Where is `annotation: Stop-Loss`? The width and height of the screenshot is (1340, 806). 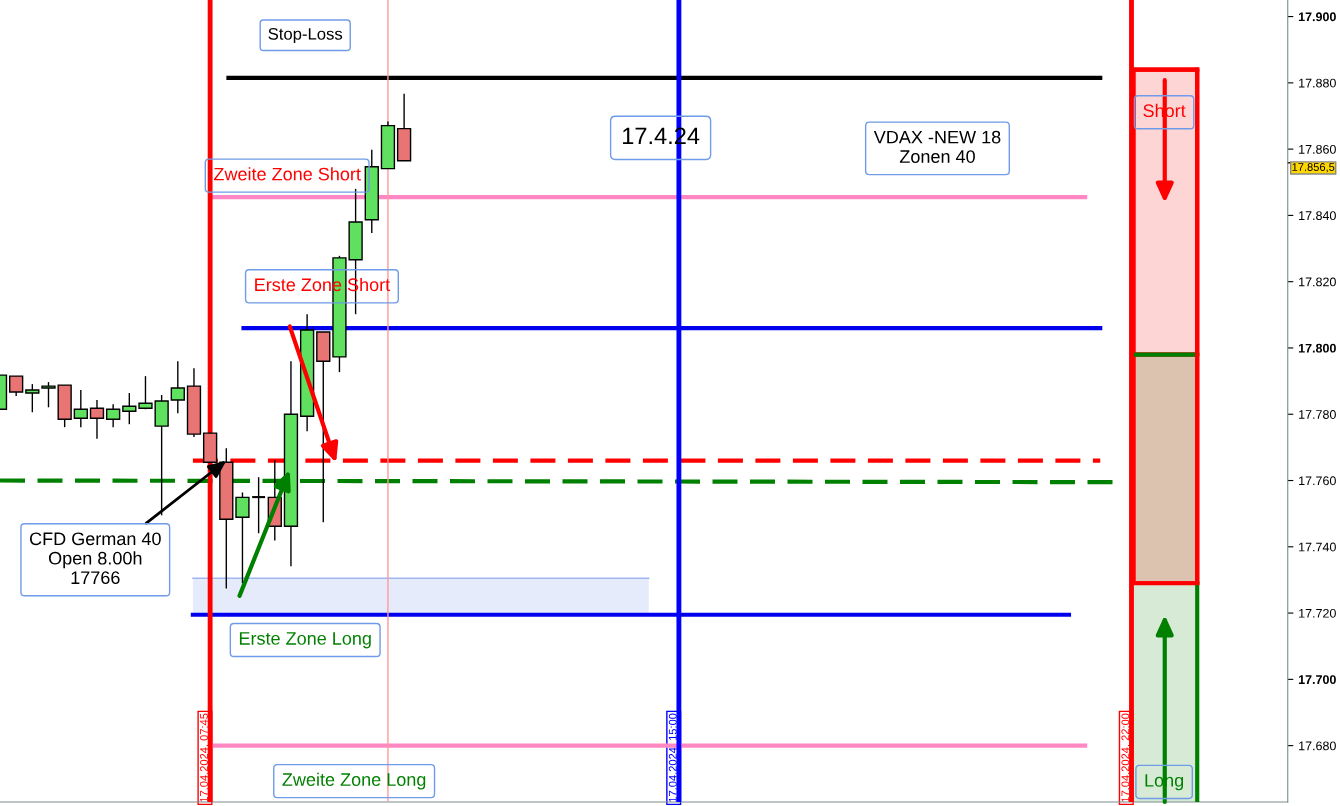
annotation: Stop-Loss is located at coordinates (305, 35).